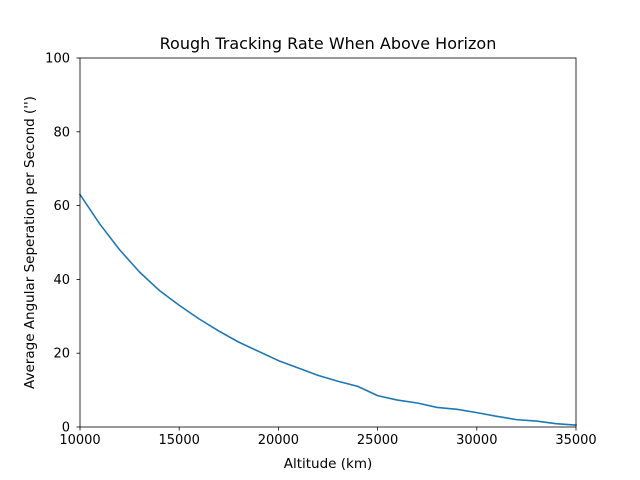 Image resolution: width=640 pixels, height=480 pixels. Describe the element at coordinates (179, 440) in the screenshot. I see `x-tick-label: 15000` at that location.